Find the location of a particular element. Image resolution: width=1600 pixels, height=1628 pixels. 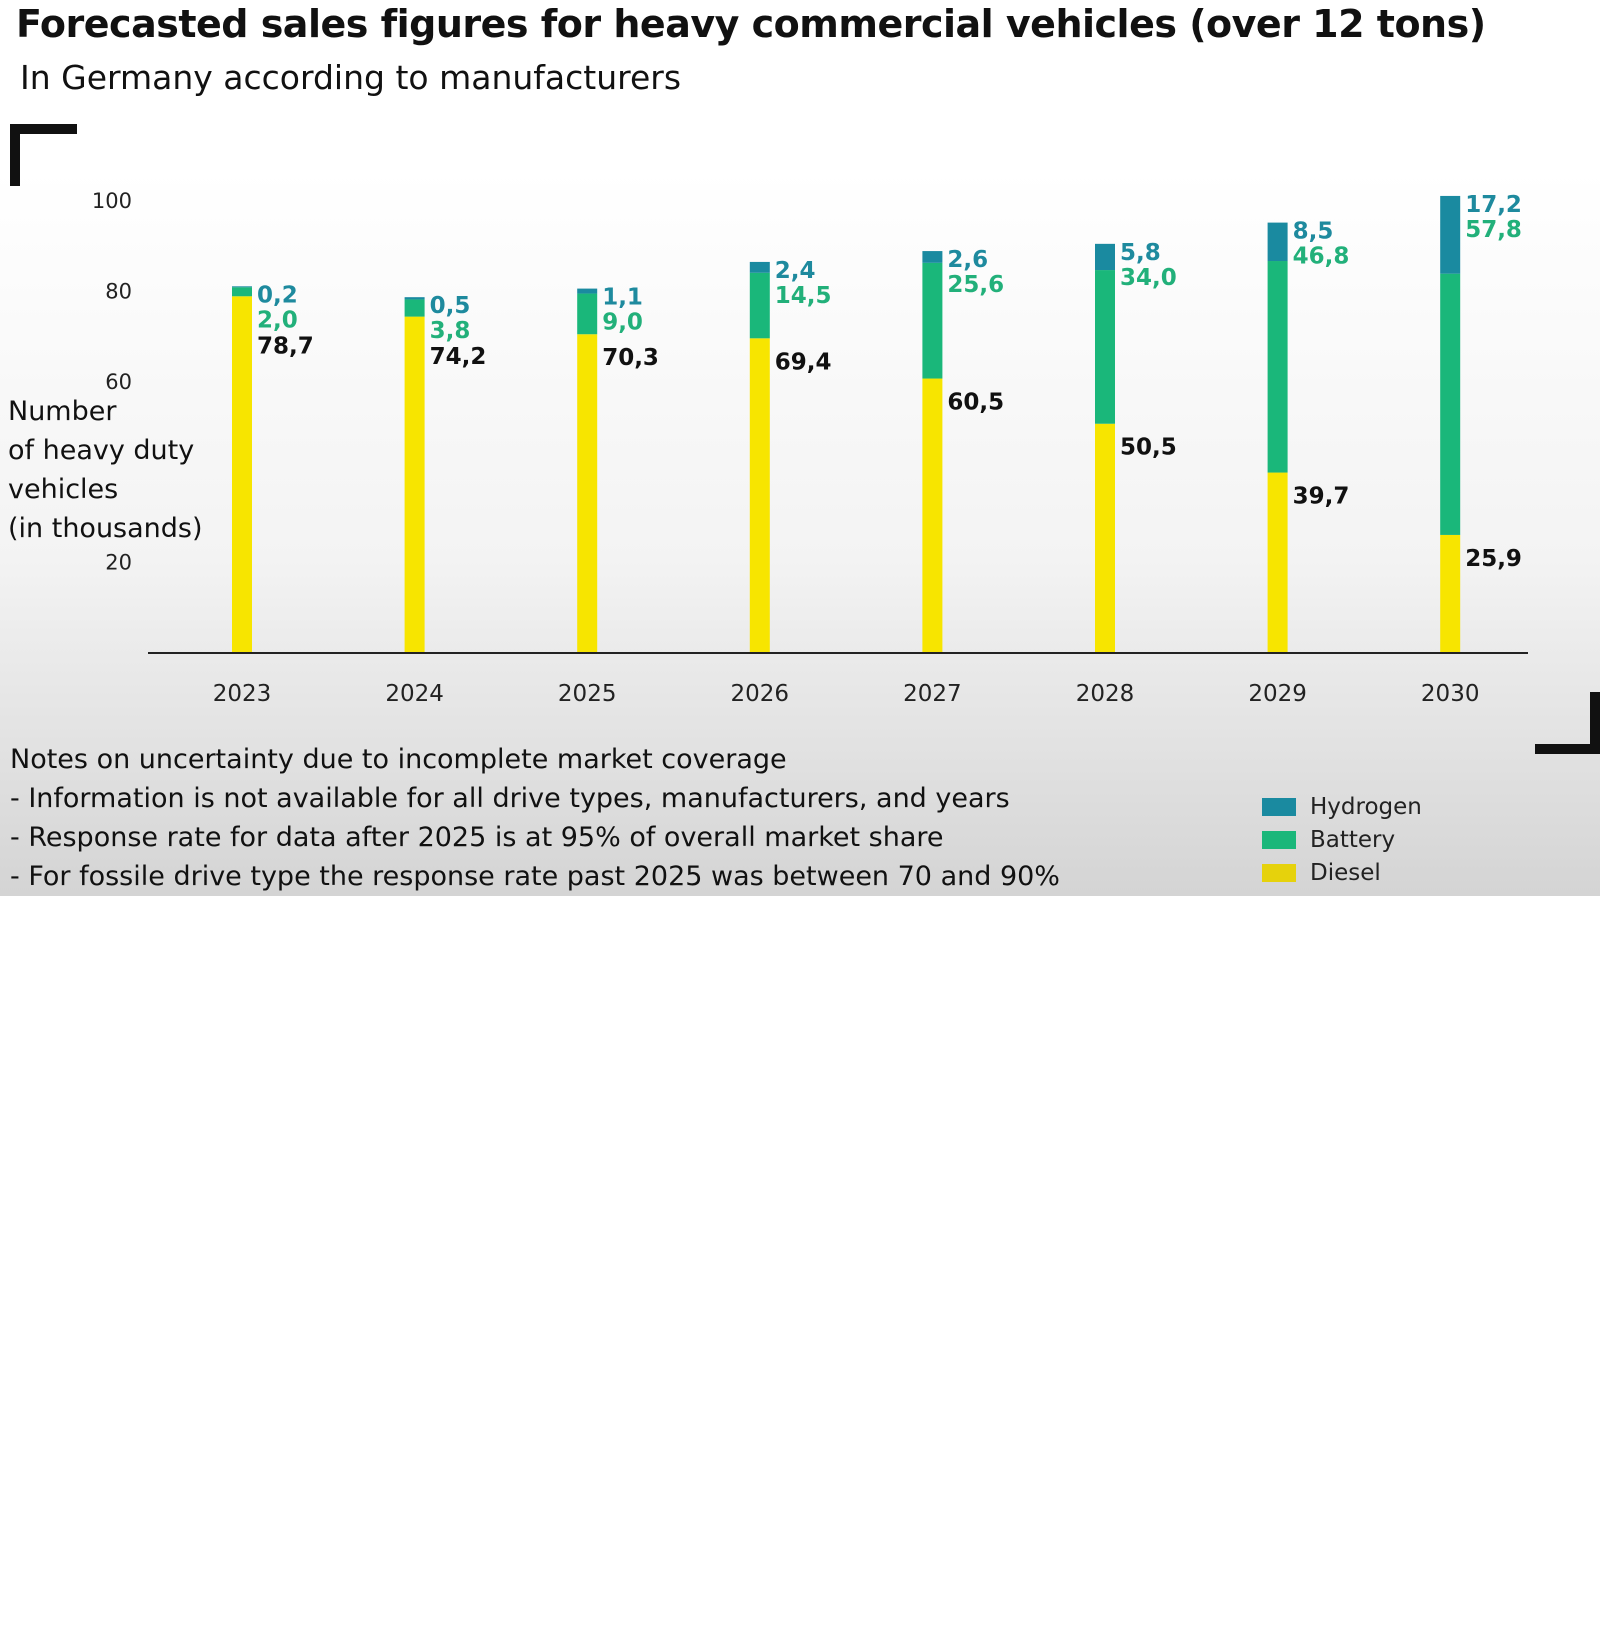

legend-item-diesel: Diesel is located at coordinates (1342, 872).